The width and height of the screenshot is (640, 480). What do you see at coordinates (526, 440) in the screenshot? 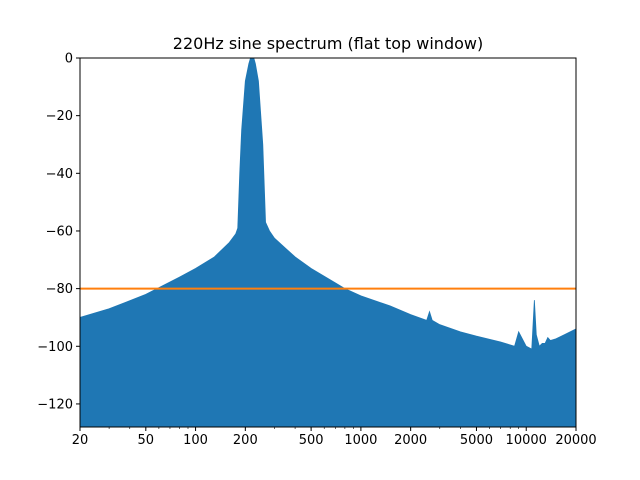
I see `x-tick-label: 10000` at bounding box center [526, 440].